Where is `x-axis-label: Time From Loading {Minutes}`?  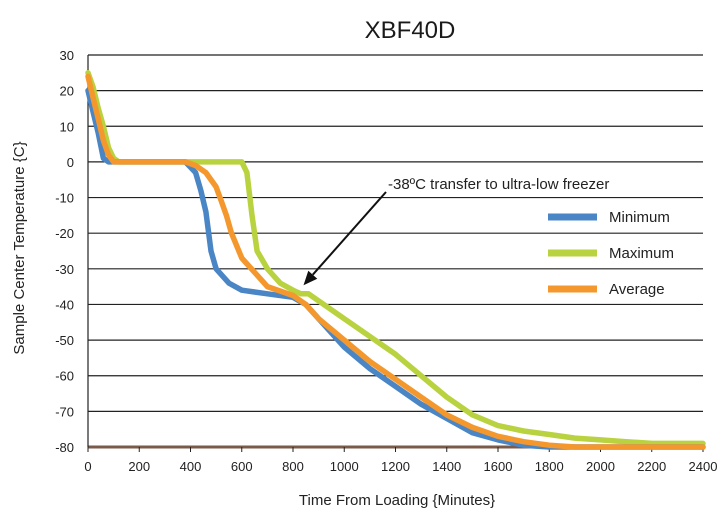 x-axis-label: Time From Loading {Minutes} is located at coordinates (397, 500).